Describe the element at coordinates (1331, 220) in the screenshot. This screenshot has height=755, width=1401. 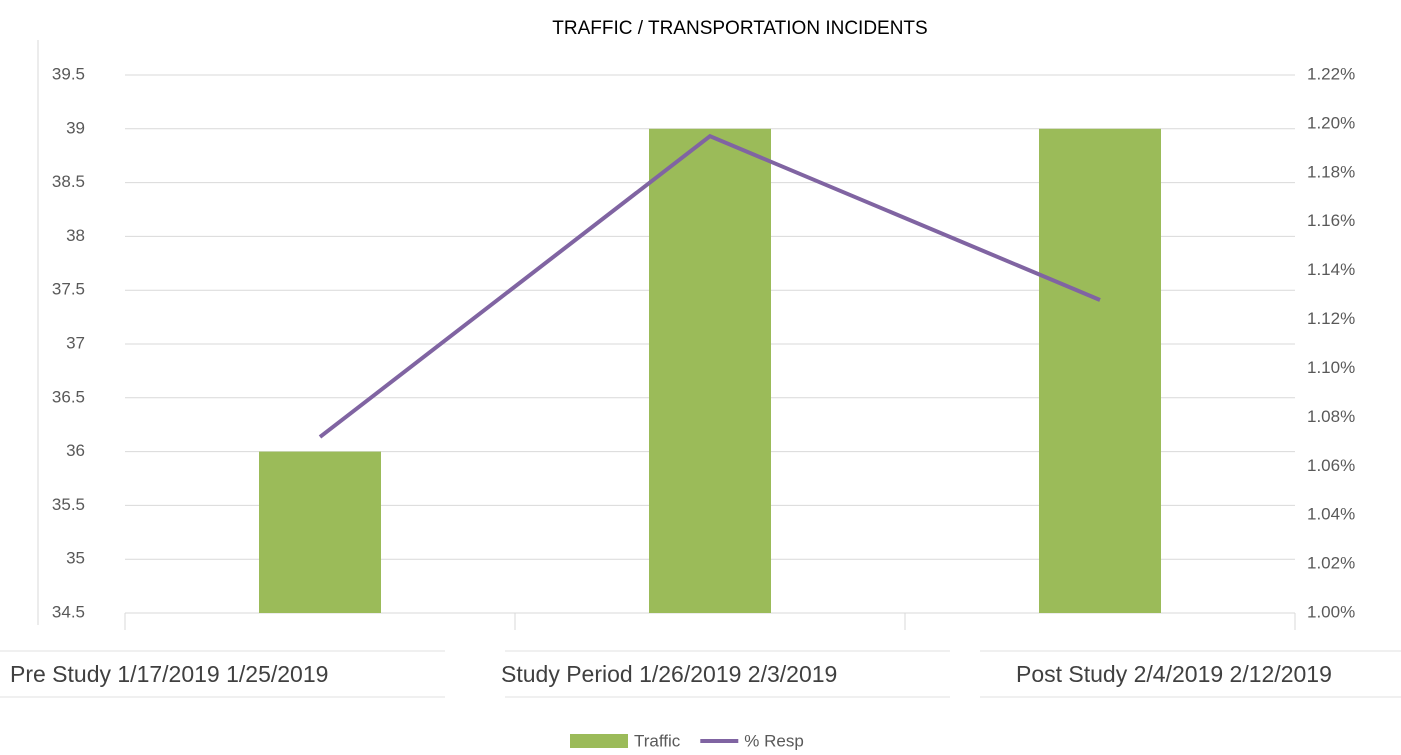
I see `y2-tick-label: 1.16%` at that location.